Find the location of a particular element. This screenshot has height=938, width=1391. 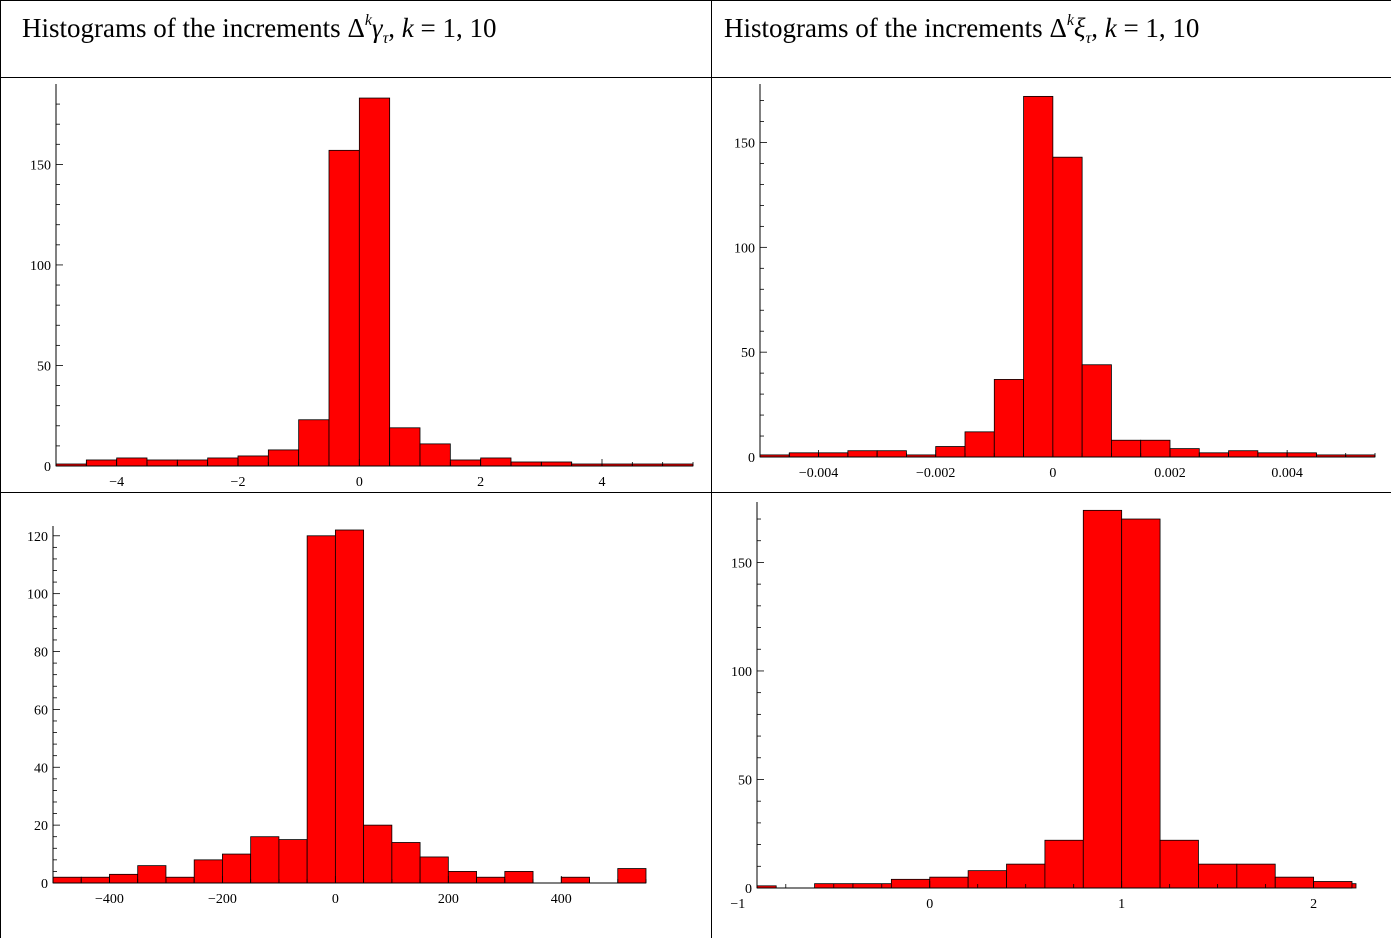

plot-row-divider is located at coordinates (695, 492).